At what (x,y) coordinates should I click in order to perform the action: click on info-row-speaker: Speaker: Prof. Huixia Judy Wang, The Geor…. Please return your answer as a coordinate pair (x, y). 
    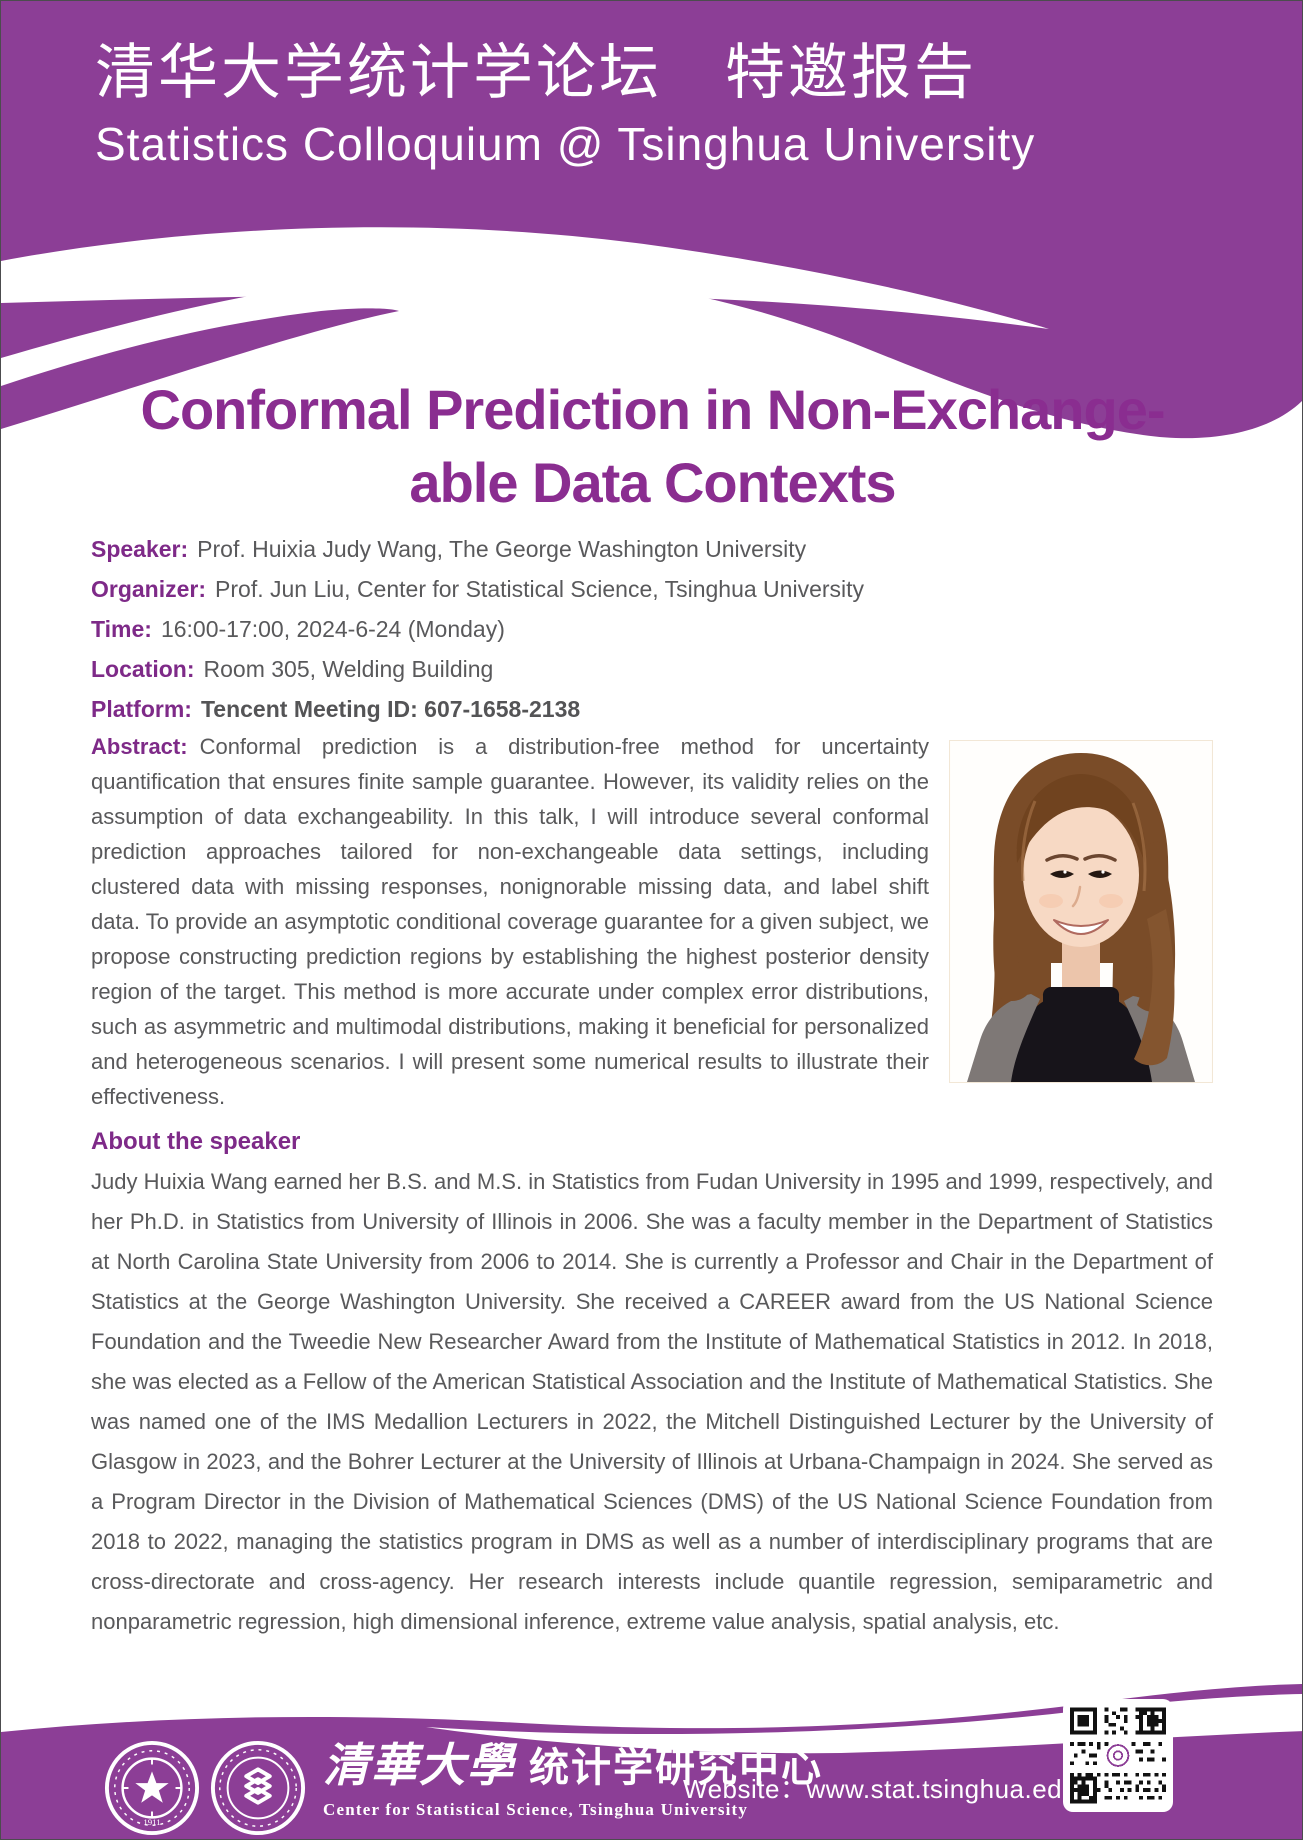
    Looking at the image, I should click on (652, 549).